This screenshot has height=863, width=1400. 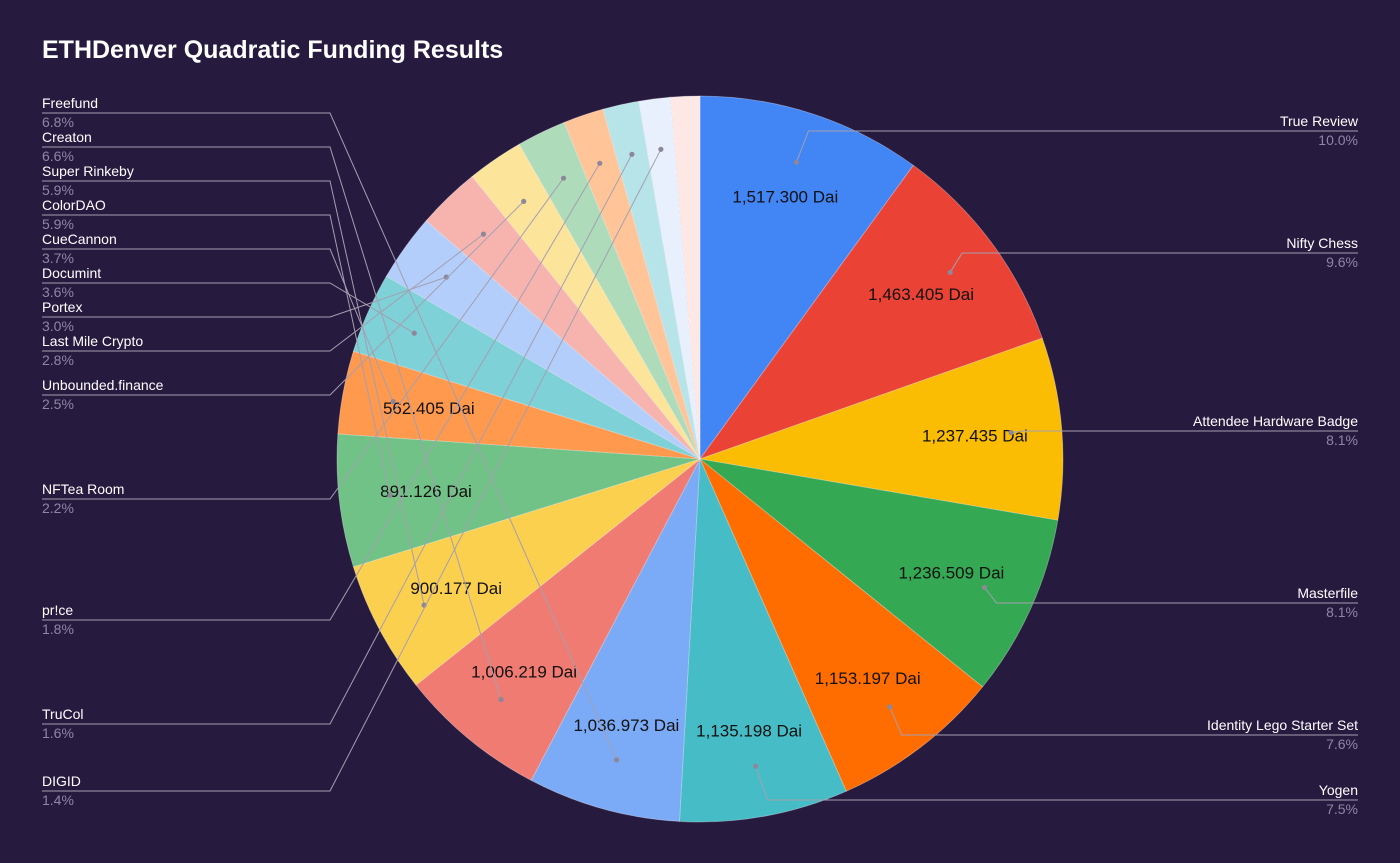 I want to click on slice-label-portex: Portex, so click(x=62, y=307).